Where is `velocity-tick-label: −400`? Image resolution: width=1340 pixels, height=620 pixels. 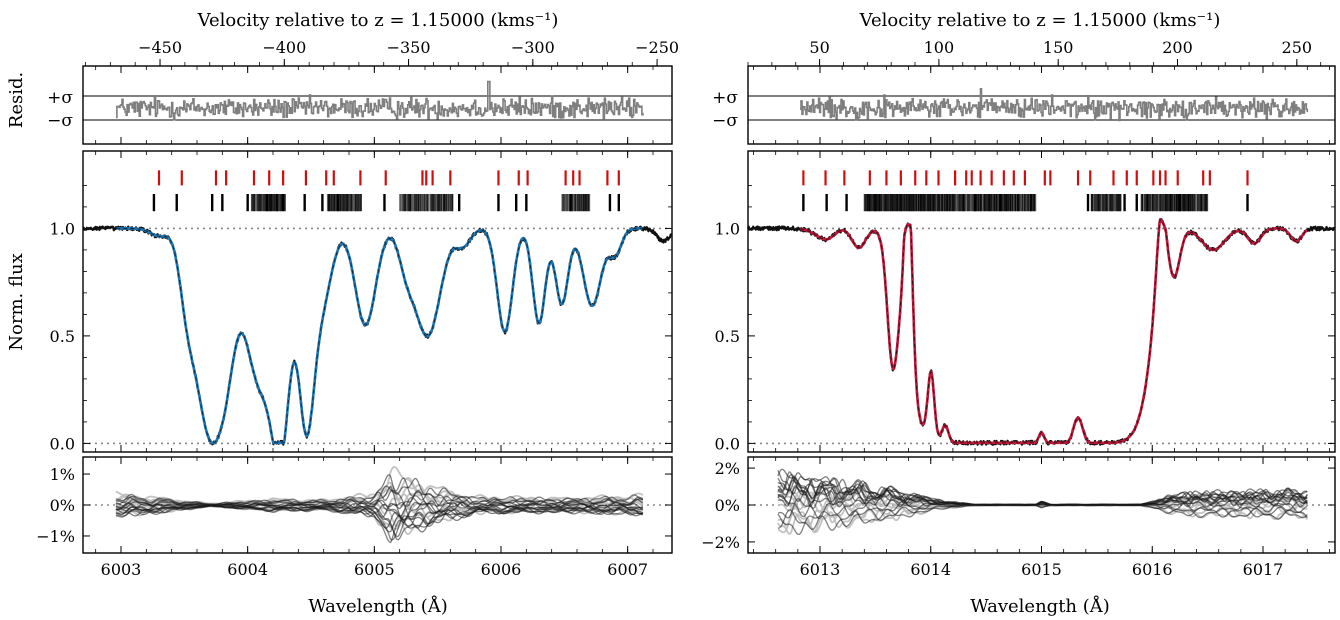 velocity-tick-label: −400 is located at coordinates (284, 47).